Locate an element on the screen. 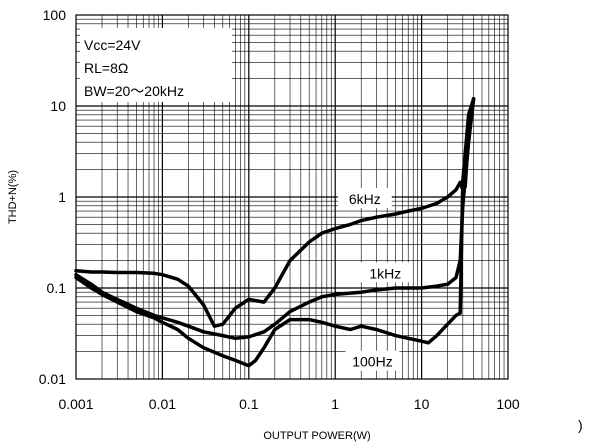 The width and height of the screenshot is (589, 446). x-axis-label: OUTPUT POWER(W) is located at coordinates (316, 436).